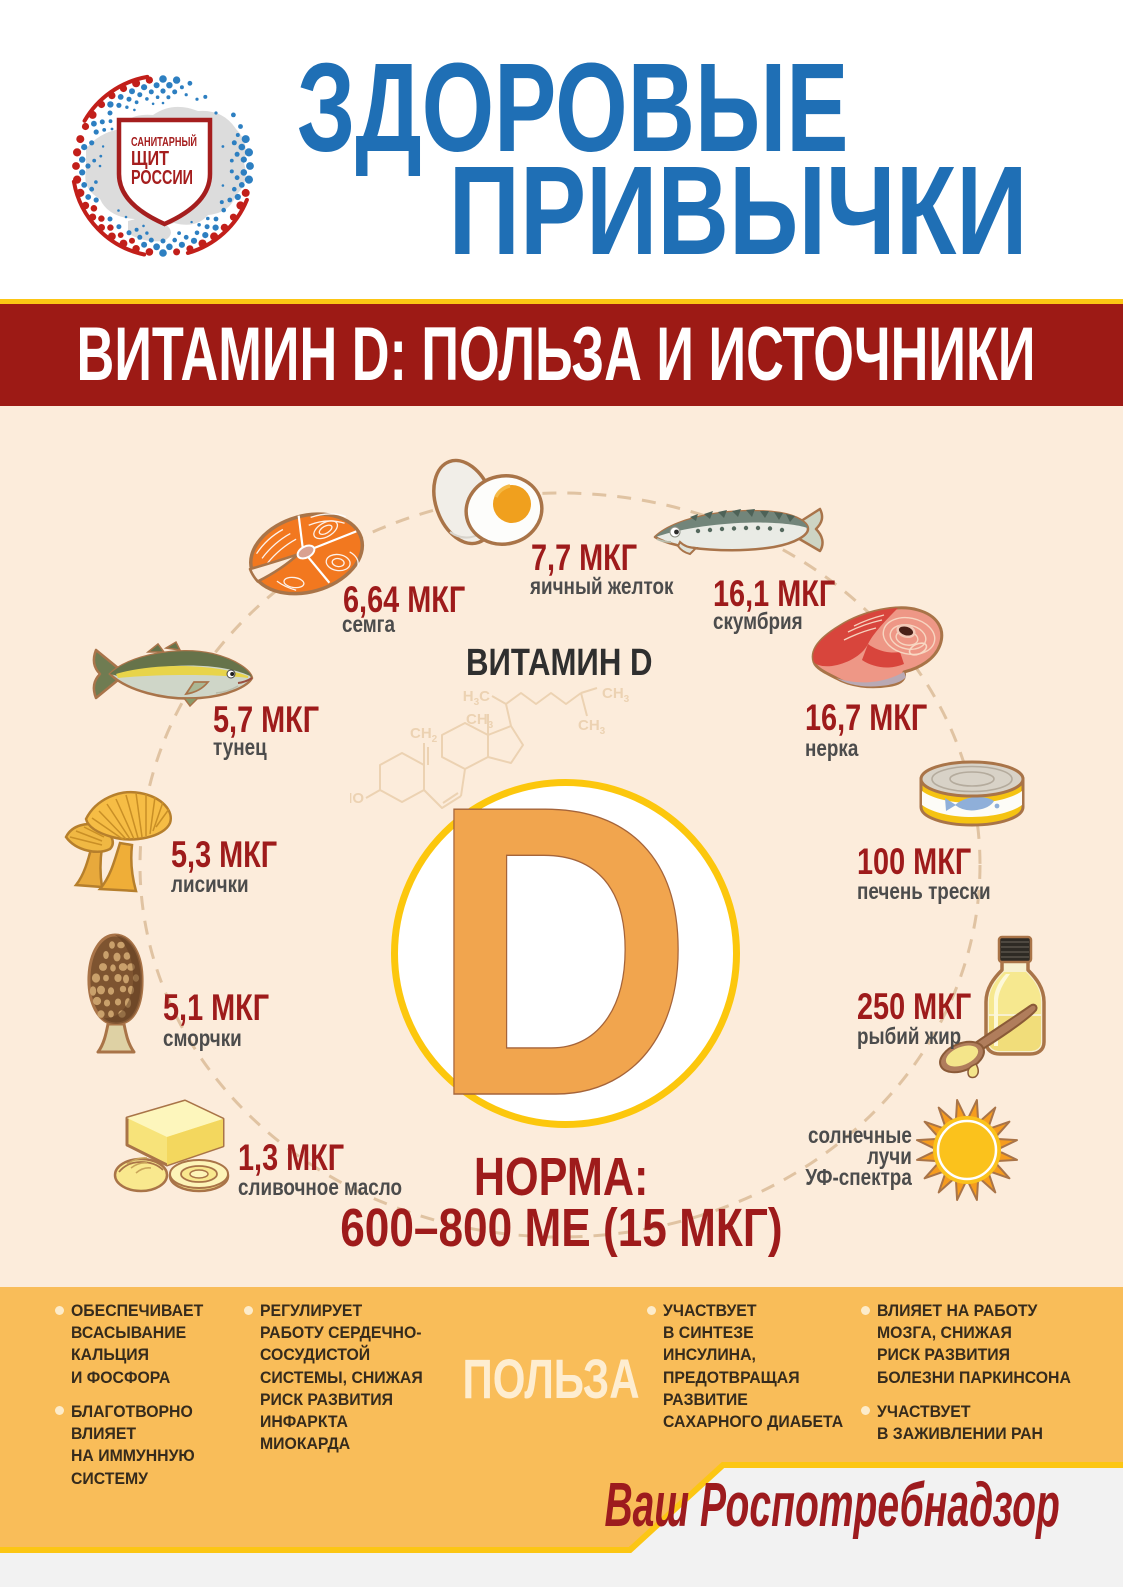 This screenshot has width=1123, height=1587. I want to click on svg-text: HO, so click(357, 798).